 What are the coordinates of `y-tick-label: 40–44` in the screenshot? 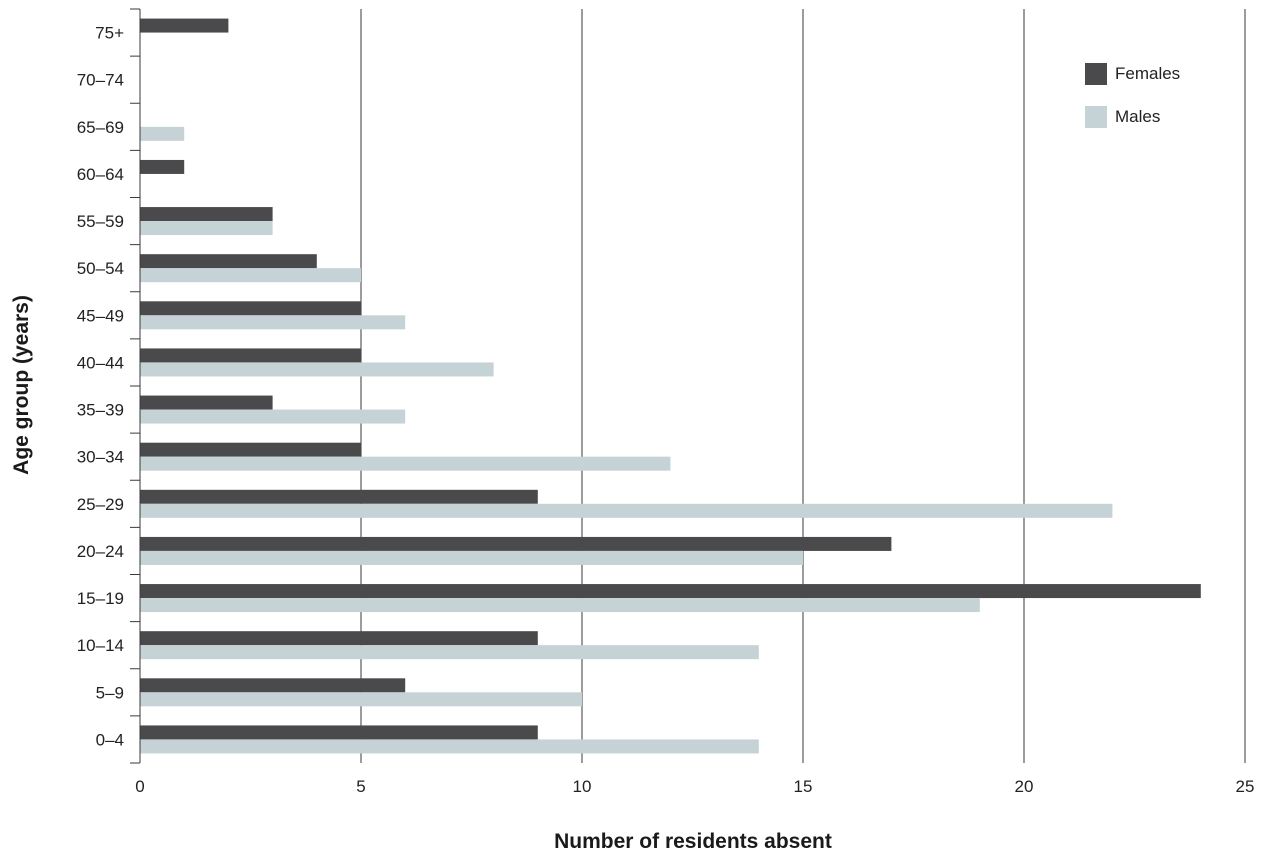 It's located at (100, 362).